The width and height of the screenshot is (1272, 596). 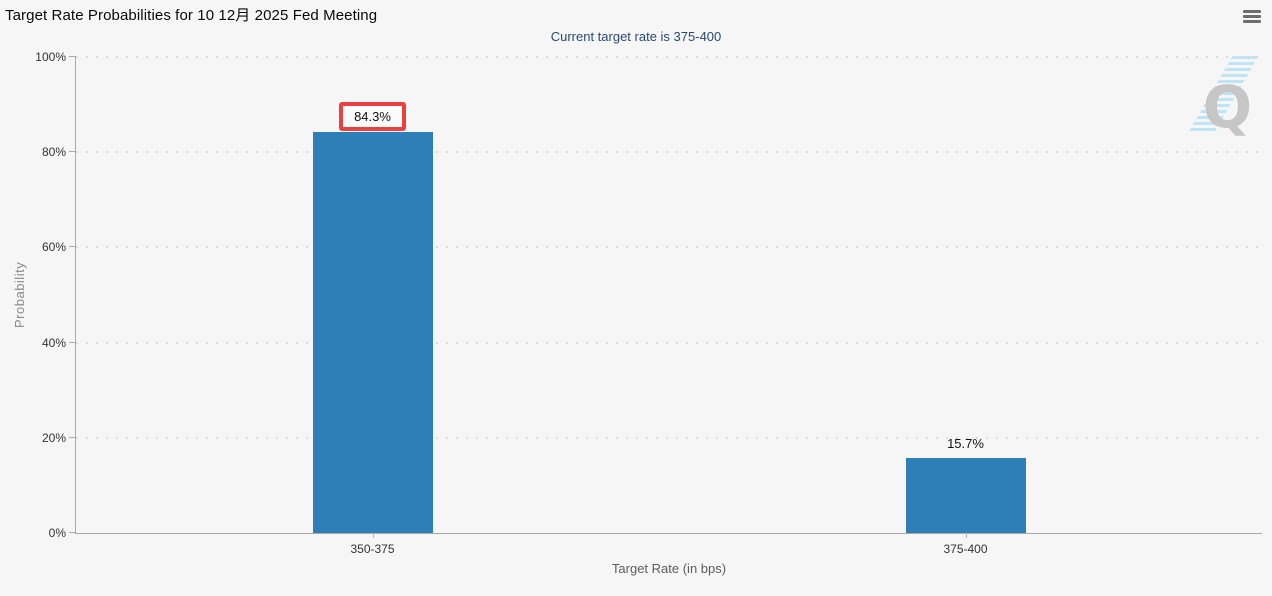 What do you see at coordinates (636, 36) in the screenshot?
I see `chart-subtitle: Current target rate is 375-400` at bounding box center [636, 36].